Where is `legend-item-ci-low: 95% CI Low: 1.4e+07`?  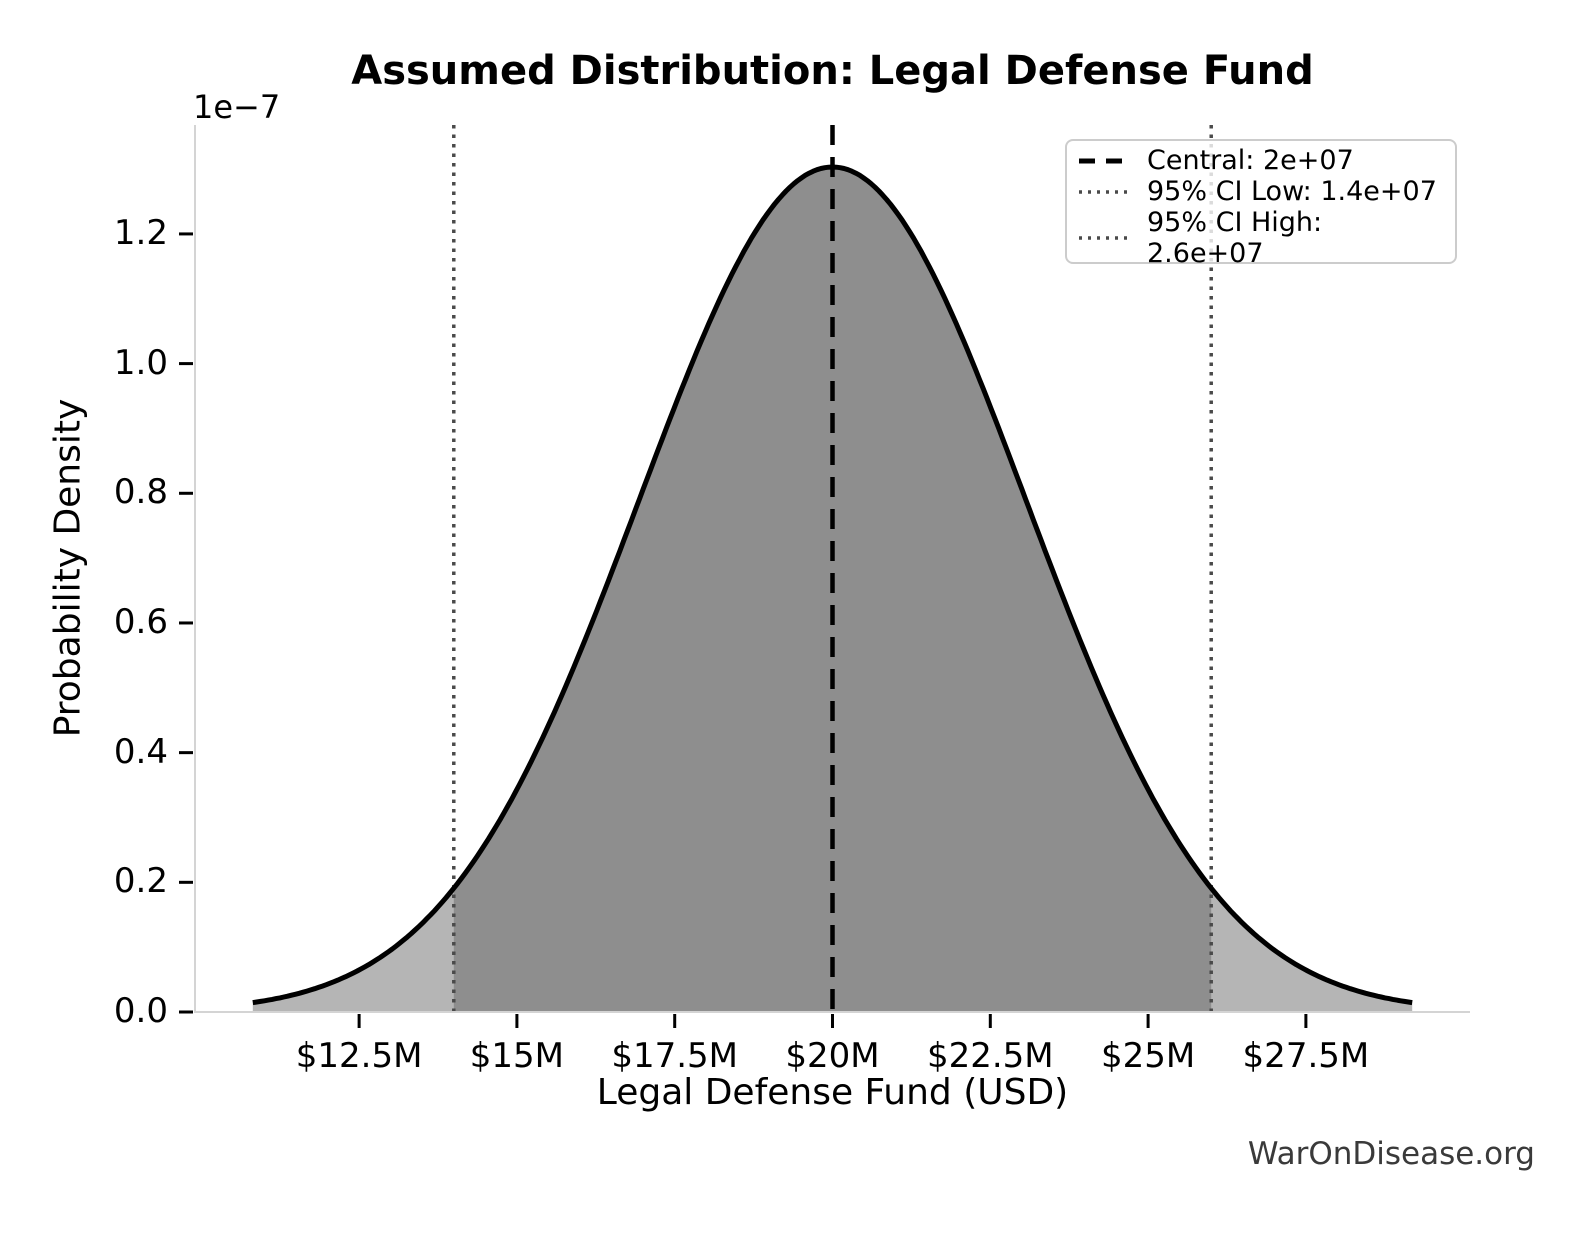
legend-item-ci-low: 95% CI Low: 1.4e+07 is located at coordinates (1261, 191).